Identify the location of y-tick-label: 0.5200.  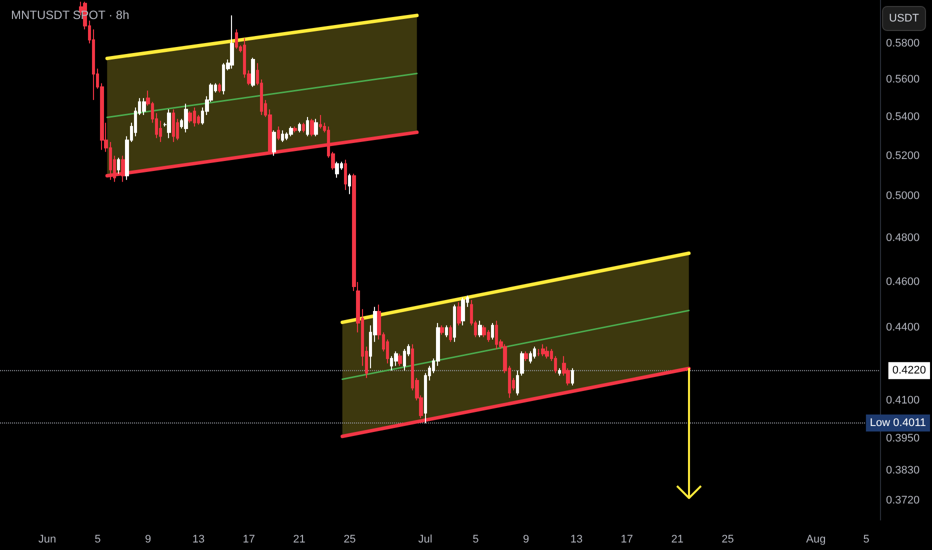
(903, 156).